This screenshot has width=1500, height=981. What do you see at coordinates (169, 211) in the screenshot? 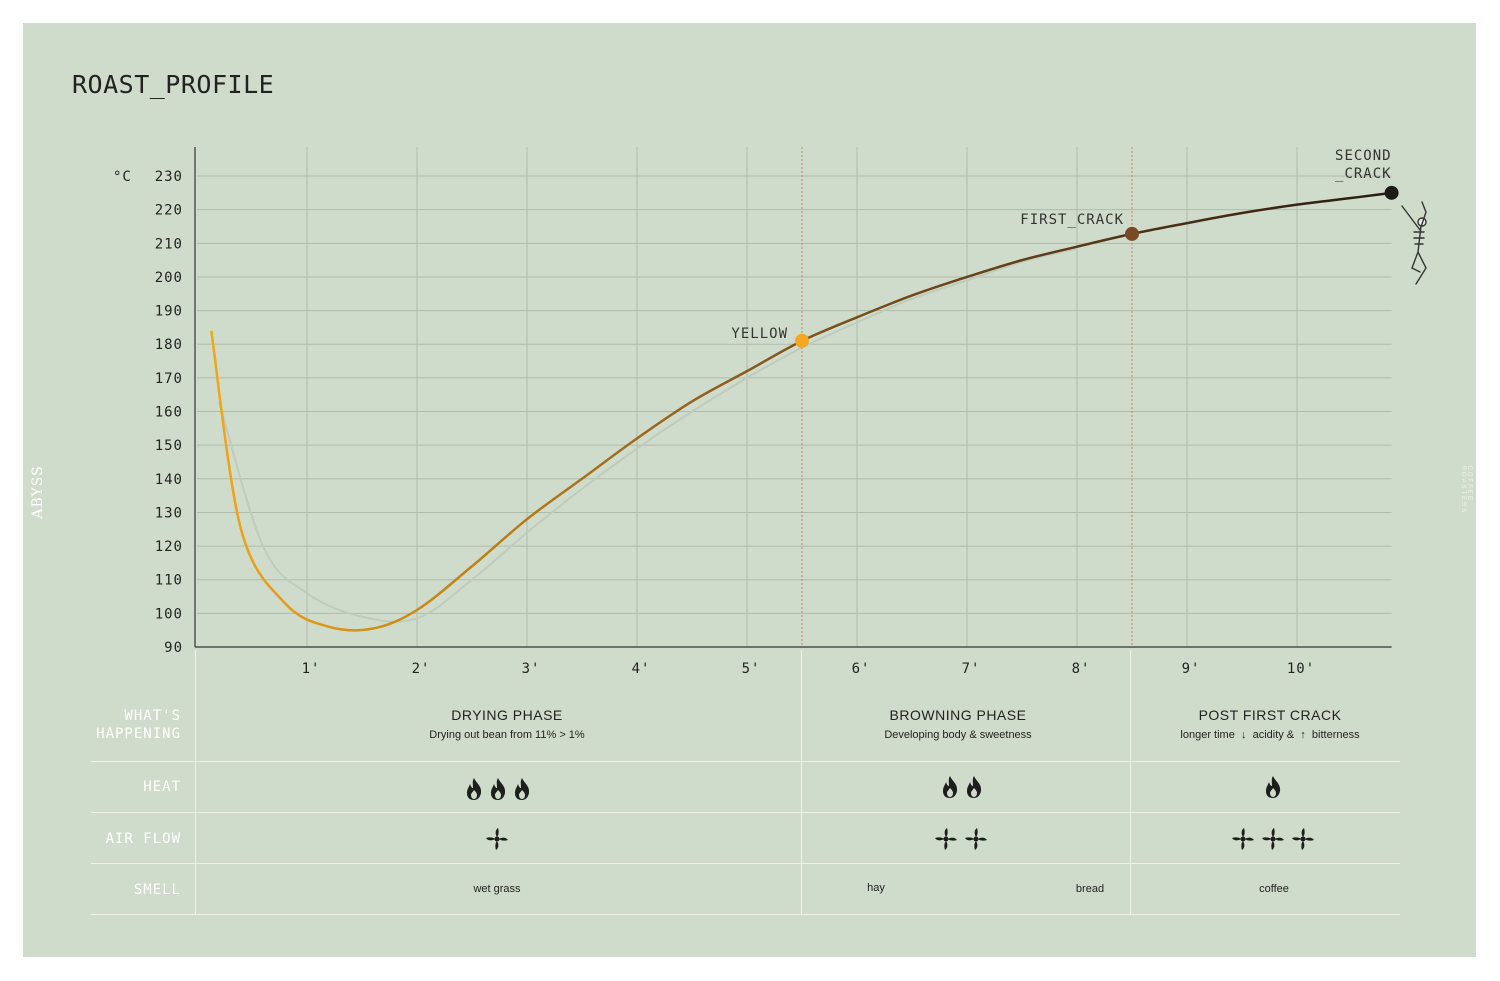
I see `y-tick-label: 220` at bounding box center [169, 211].